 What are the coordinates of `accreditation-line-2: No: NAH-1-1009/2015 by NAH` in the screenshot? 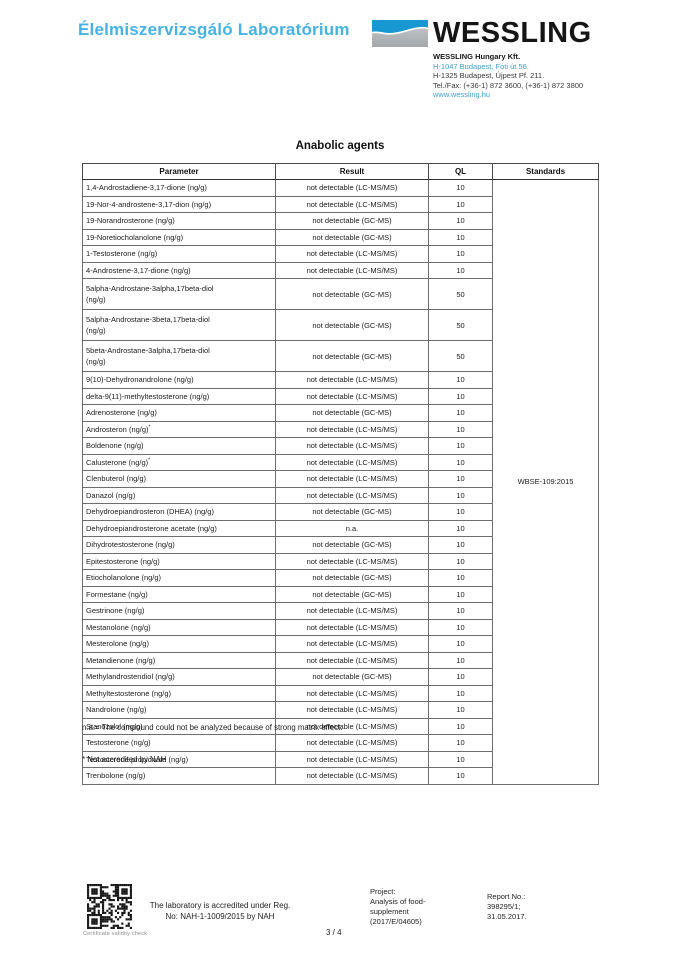 It's located at (220, 916).